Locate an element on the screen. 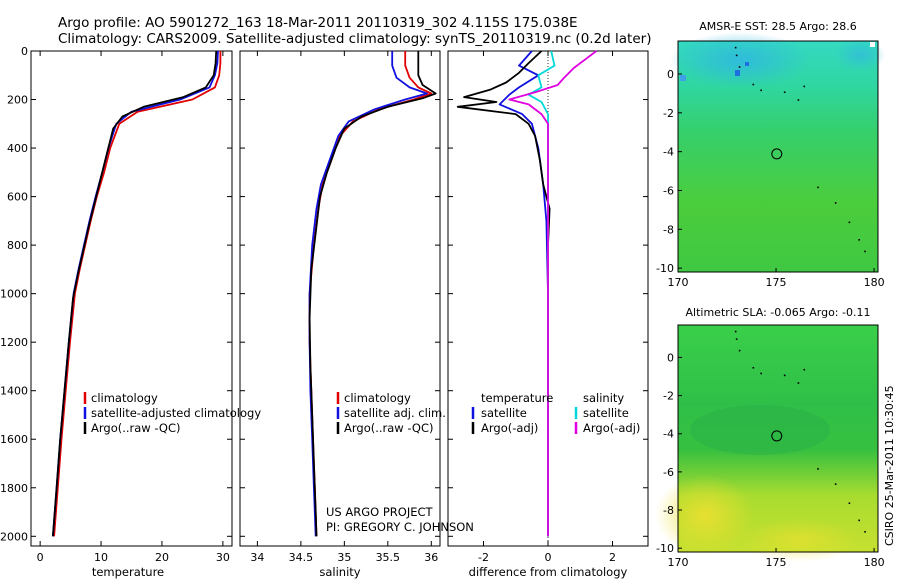  sst-map-title: AMSR-E SST: 28.5 Argo: 28.6 is located at coordinates (778, 26).